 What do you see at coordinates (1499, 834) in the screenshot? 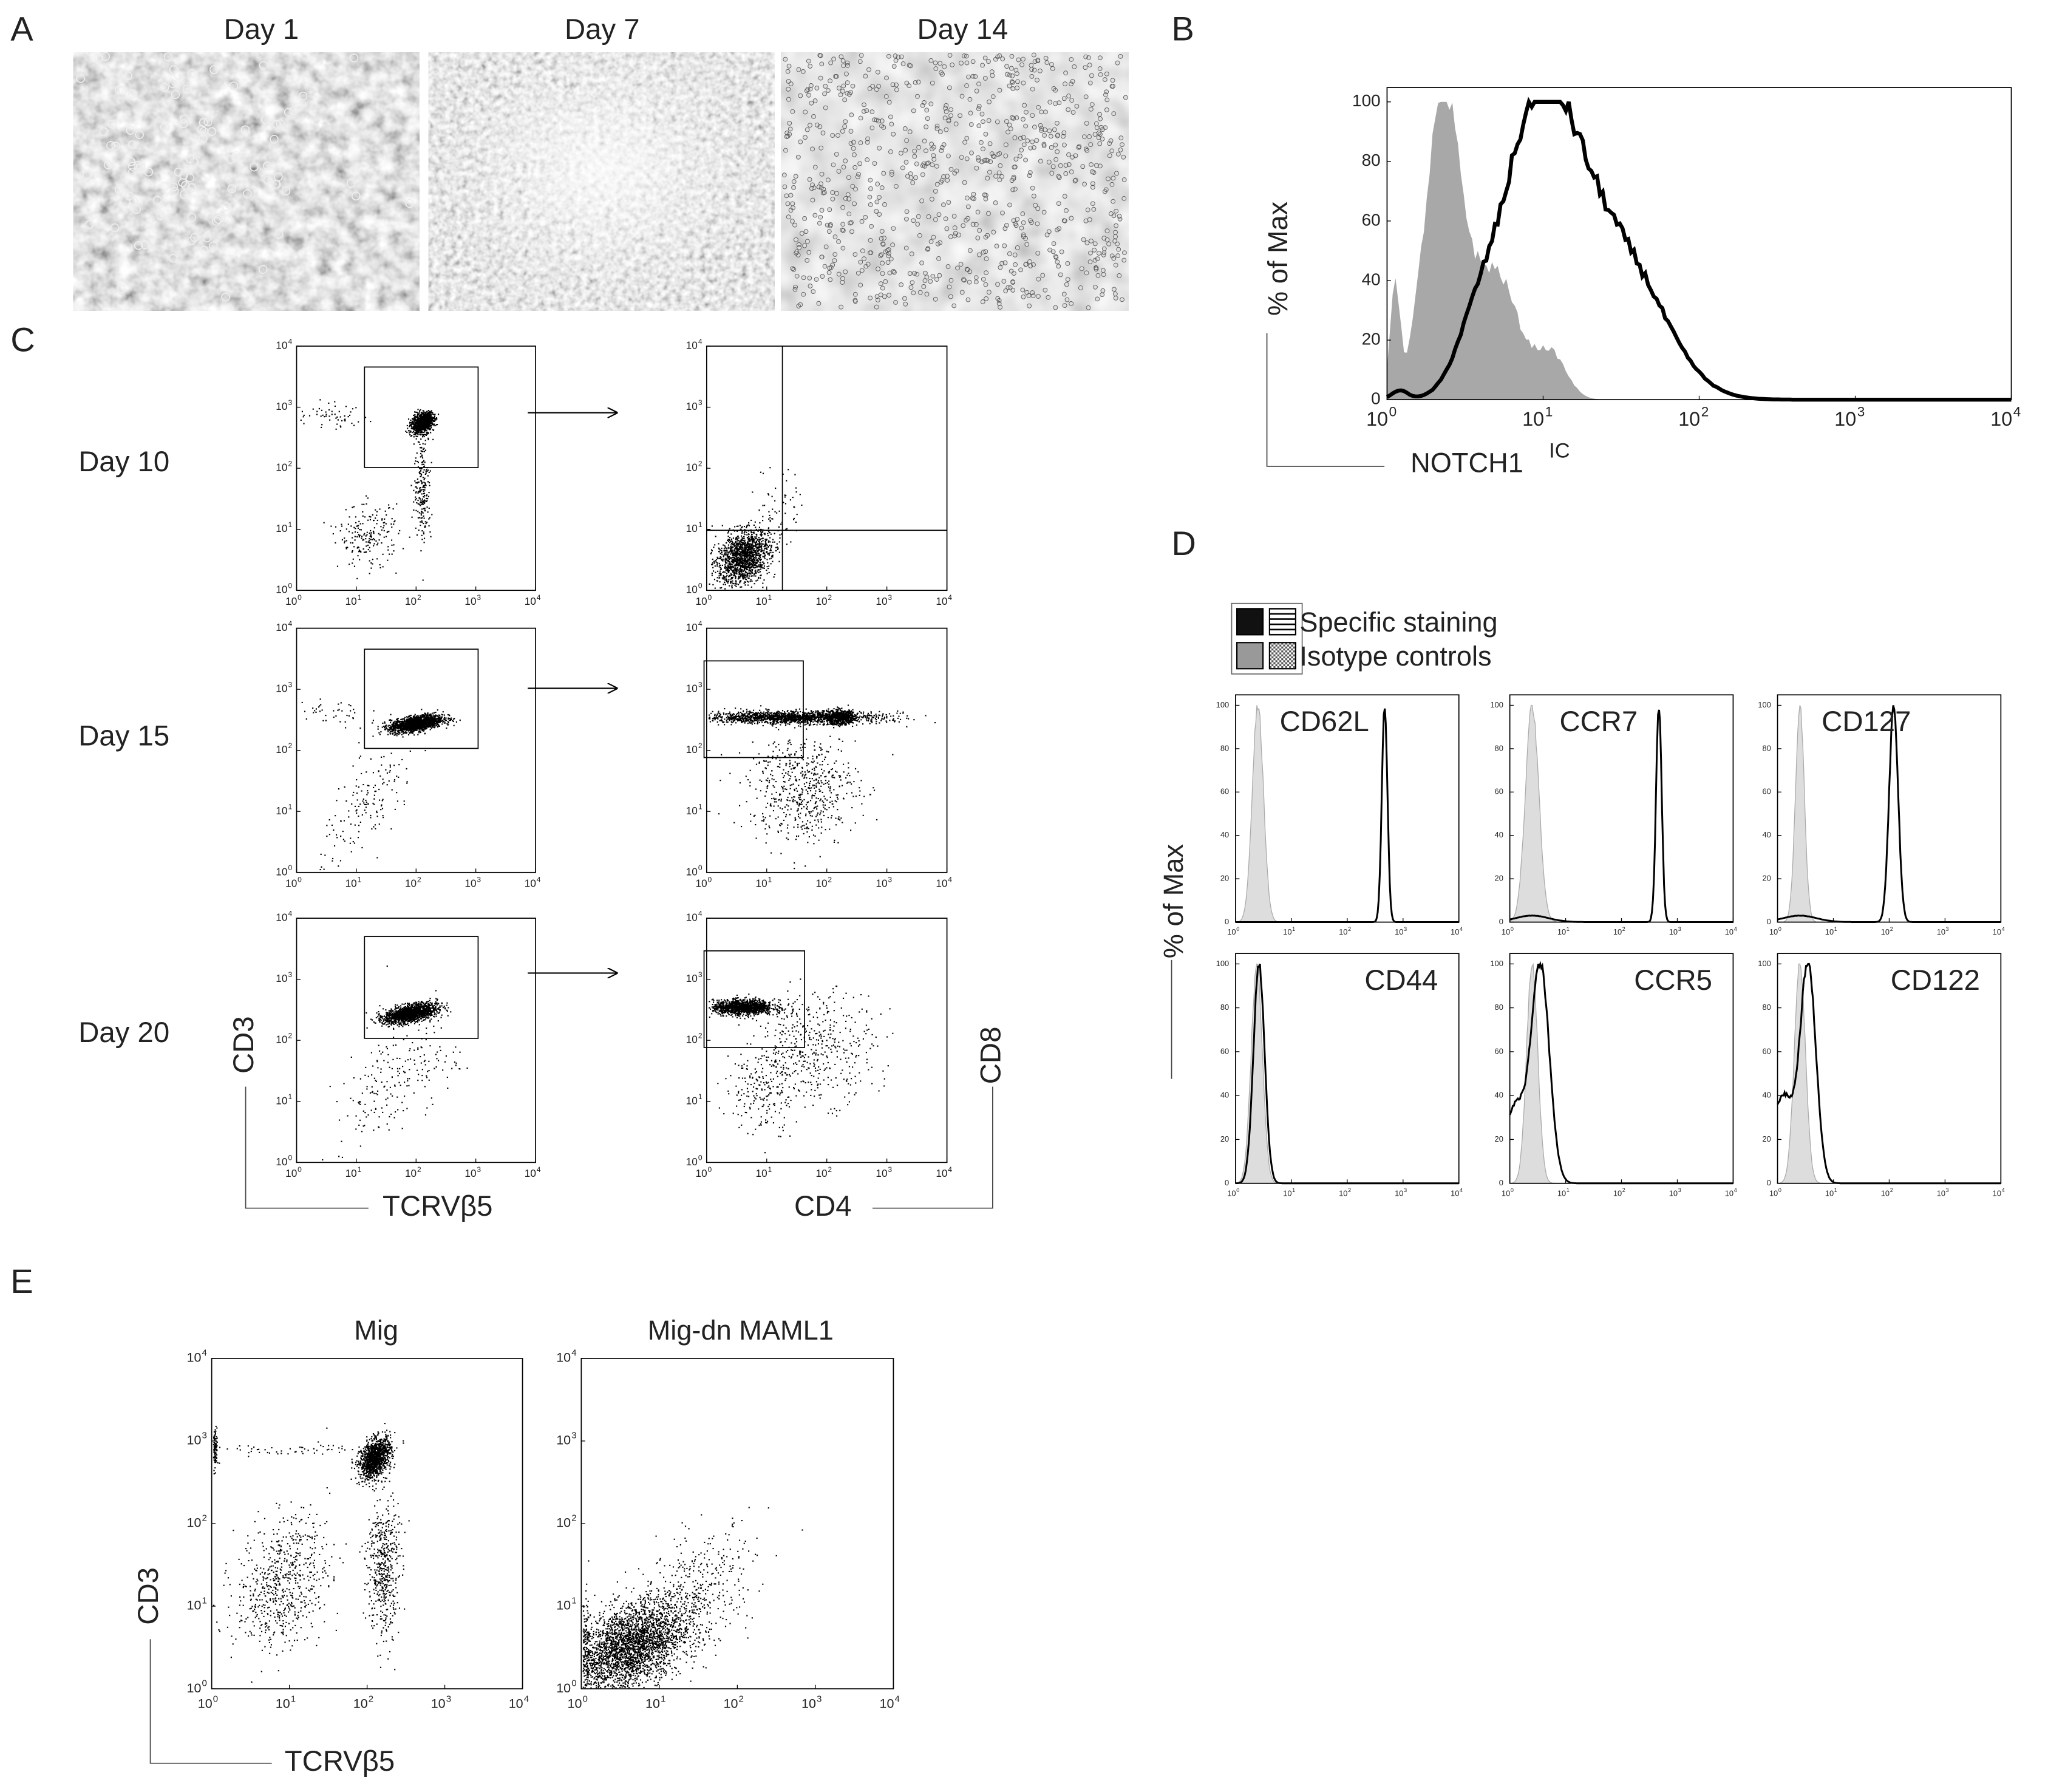
I see `y-tick-label: 40` at bounding box center [1499, 834].